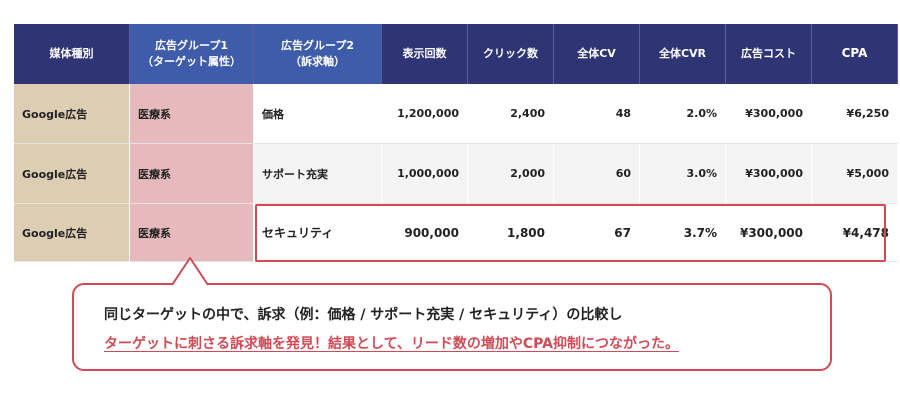 The width and height of the screenshot is (900, 400). I want to click on row2-cost: ¥300,000, so click(769, 174).